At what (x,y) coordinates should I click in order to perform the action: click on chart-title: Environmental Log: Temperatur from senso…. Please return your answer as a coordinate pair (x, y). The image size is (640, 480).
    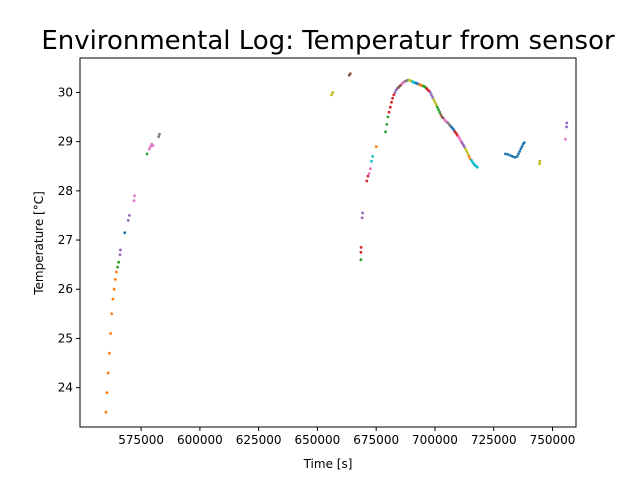
    Looking at the image, I should click on (328, 41).